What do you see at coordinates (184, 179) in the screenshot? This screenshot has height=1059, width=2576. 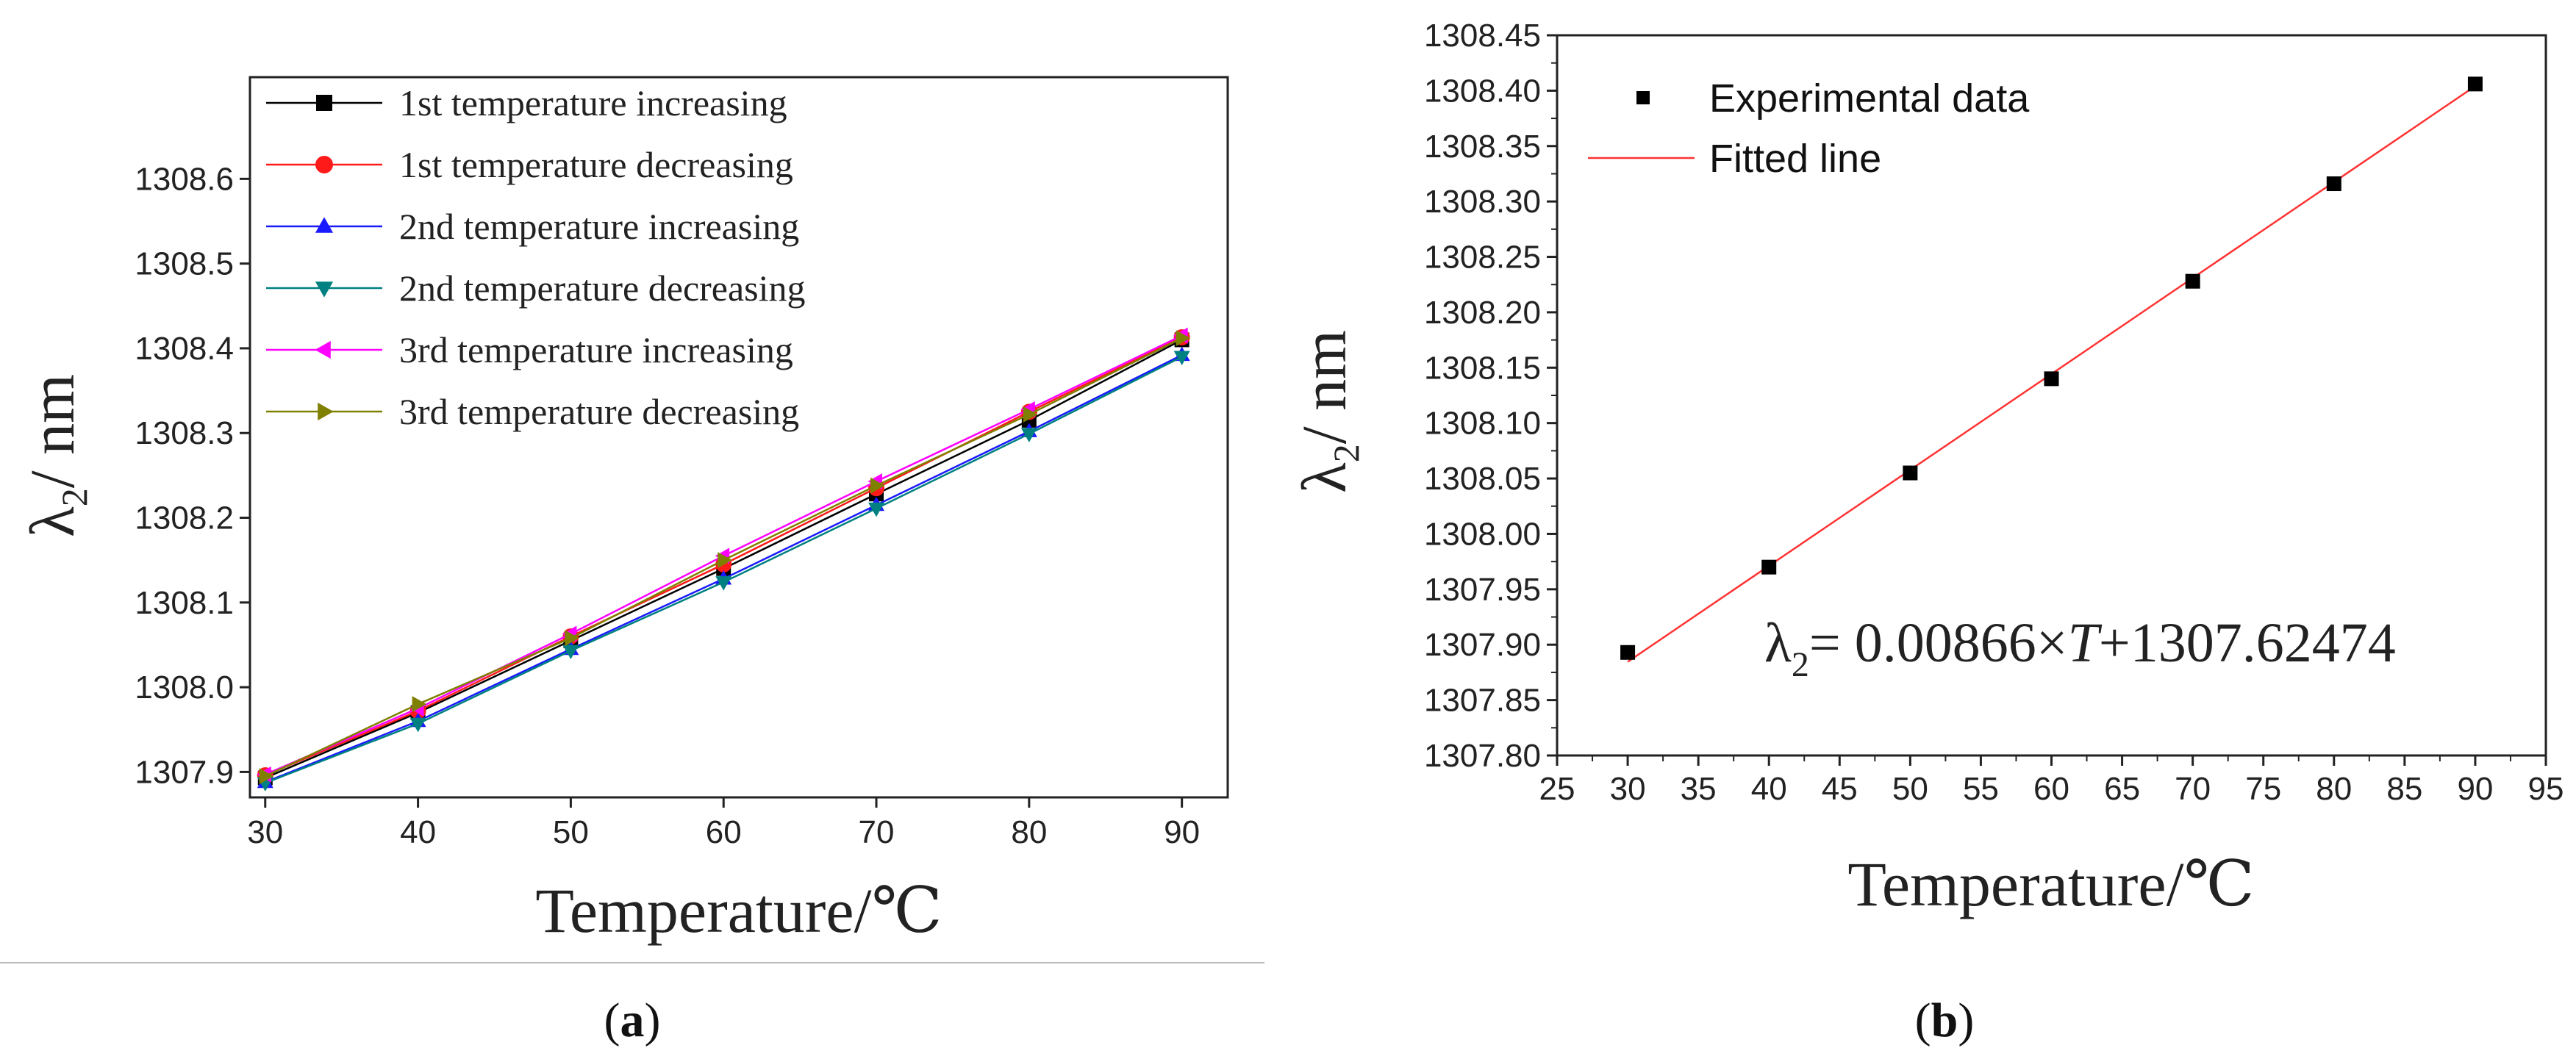 I see `panel-a-ytick-label: 1308.6` at bounding box center [184, 179].